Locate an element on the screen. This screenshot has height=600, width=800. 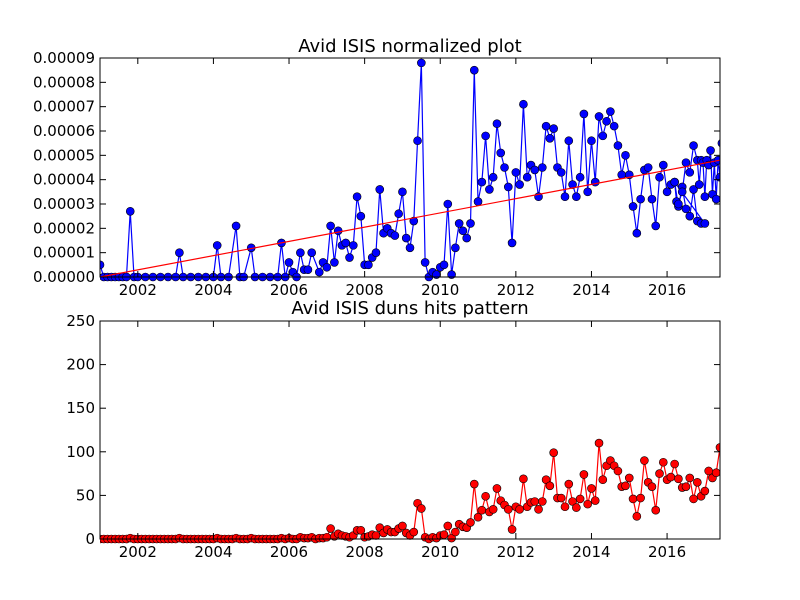
y-tick-label: 0.00001 is located at coordinates (64, 253).